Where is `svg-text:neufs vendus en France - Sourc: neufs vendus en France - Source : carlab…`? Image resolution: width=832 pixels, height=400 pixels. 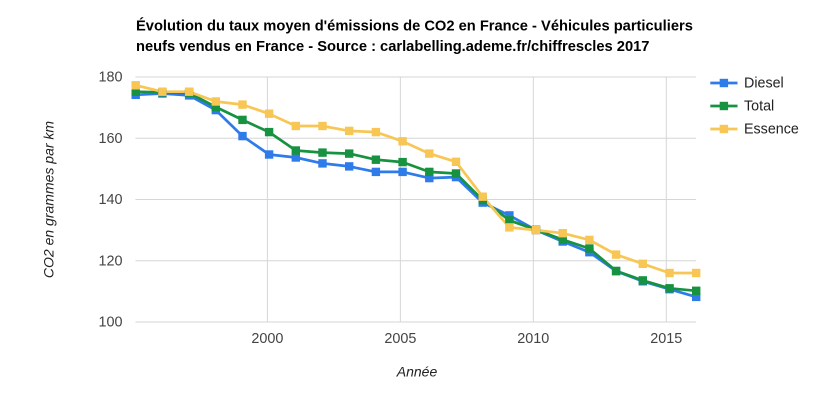
svg-text:neufs vendus en France - Sourc: neufs vendus en France - Source : carlab… is located at coordinates (392, 47).